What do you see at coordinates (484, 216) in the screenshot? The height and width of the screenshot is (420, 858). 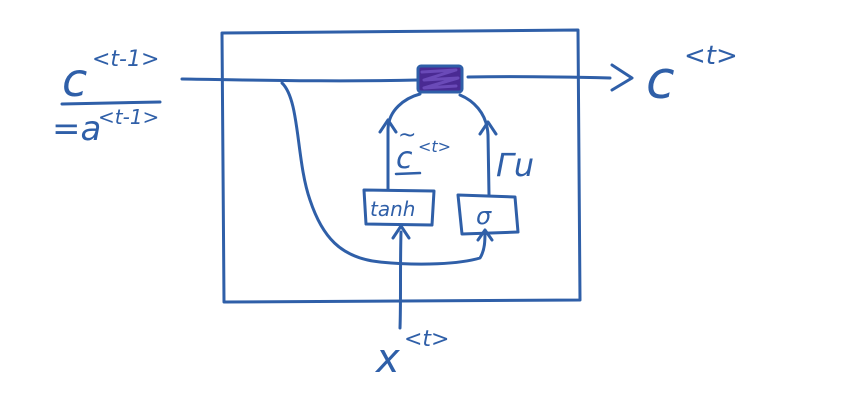 I see `label-sigma: σ` at bounding box center [484, 216].